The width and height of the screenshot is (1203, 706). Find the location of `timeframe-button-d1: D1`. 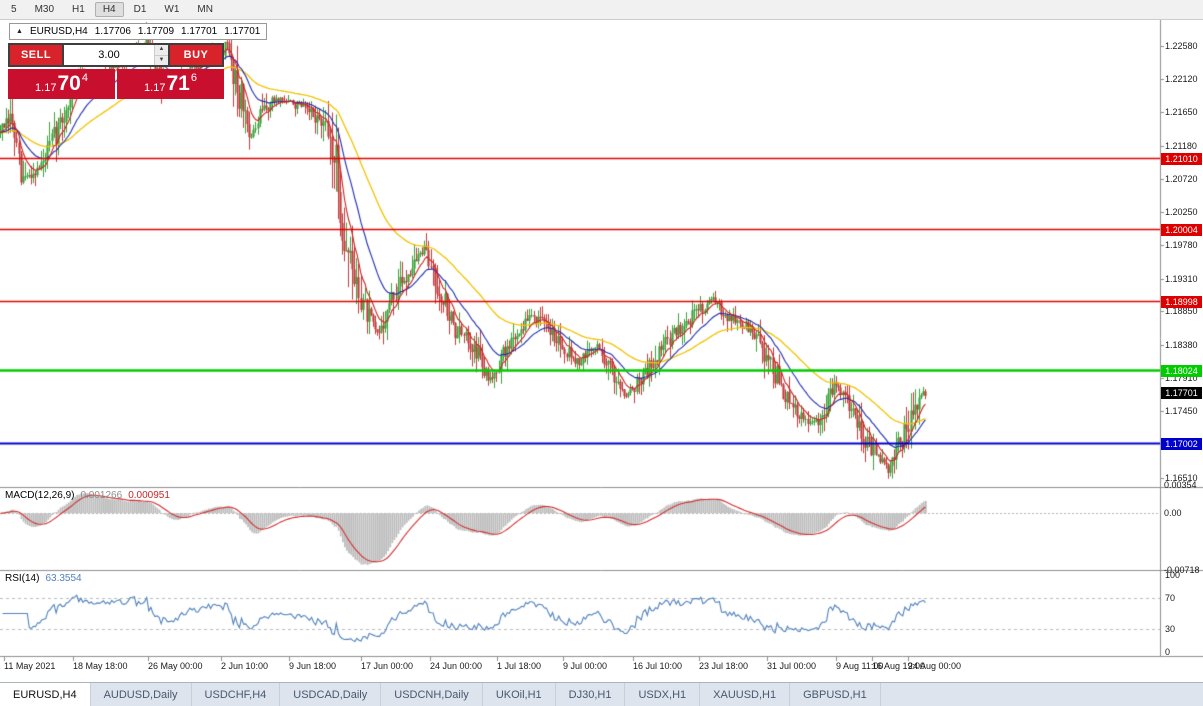

timeframe-button-d1: D1 is located at coordinates (140, 9).